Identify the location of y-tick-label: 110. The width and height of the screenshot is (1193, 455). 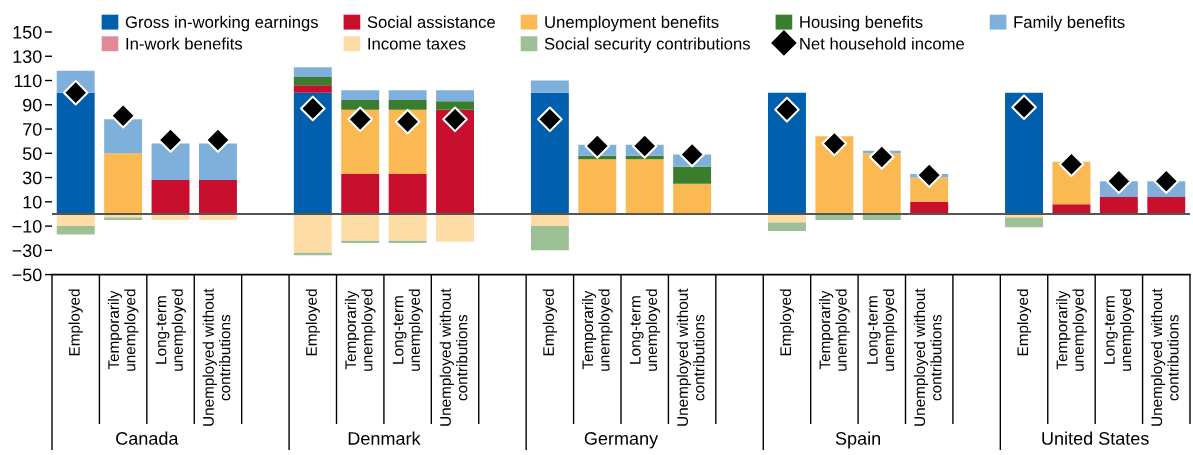
(28, 81).